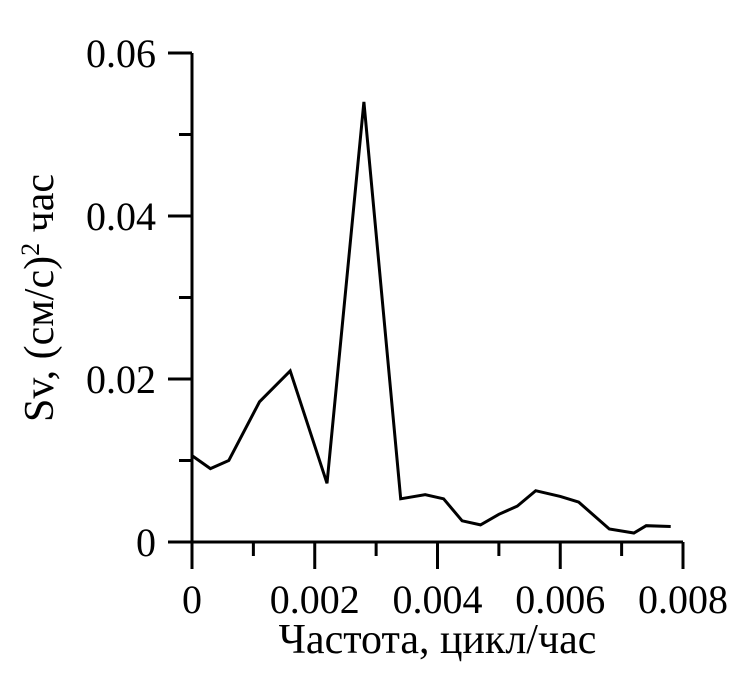 This screenshot has width=747, height=674. I want to click on x-tick-label: 0.004, so click(438, 599).